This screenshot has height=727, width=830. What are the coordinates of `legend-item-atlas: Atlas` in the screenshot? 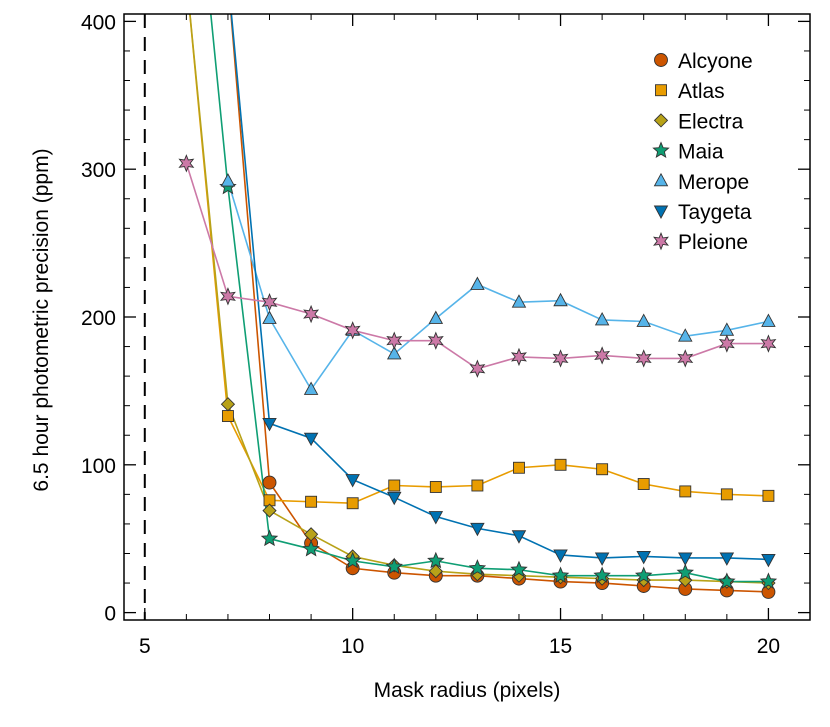 It's located at (690, 91).